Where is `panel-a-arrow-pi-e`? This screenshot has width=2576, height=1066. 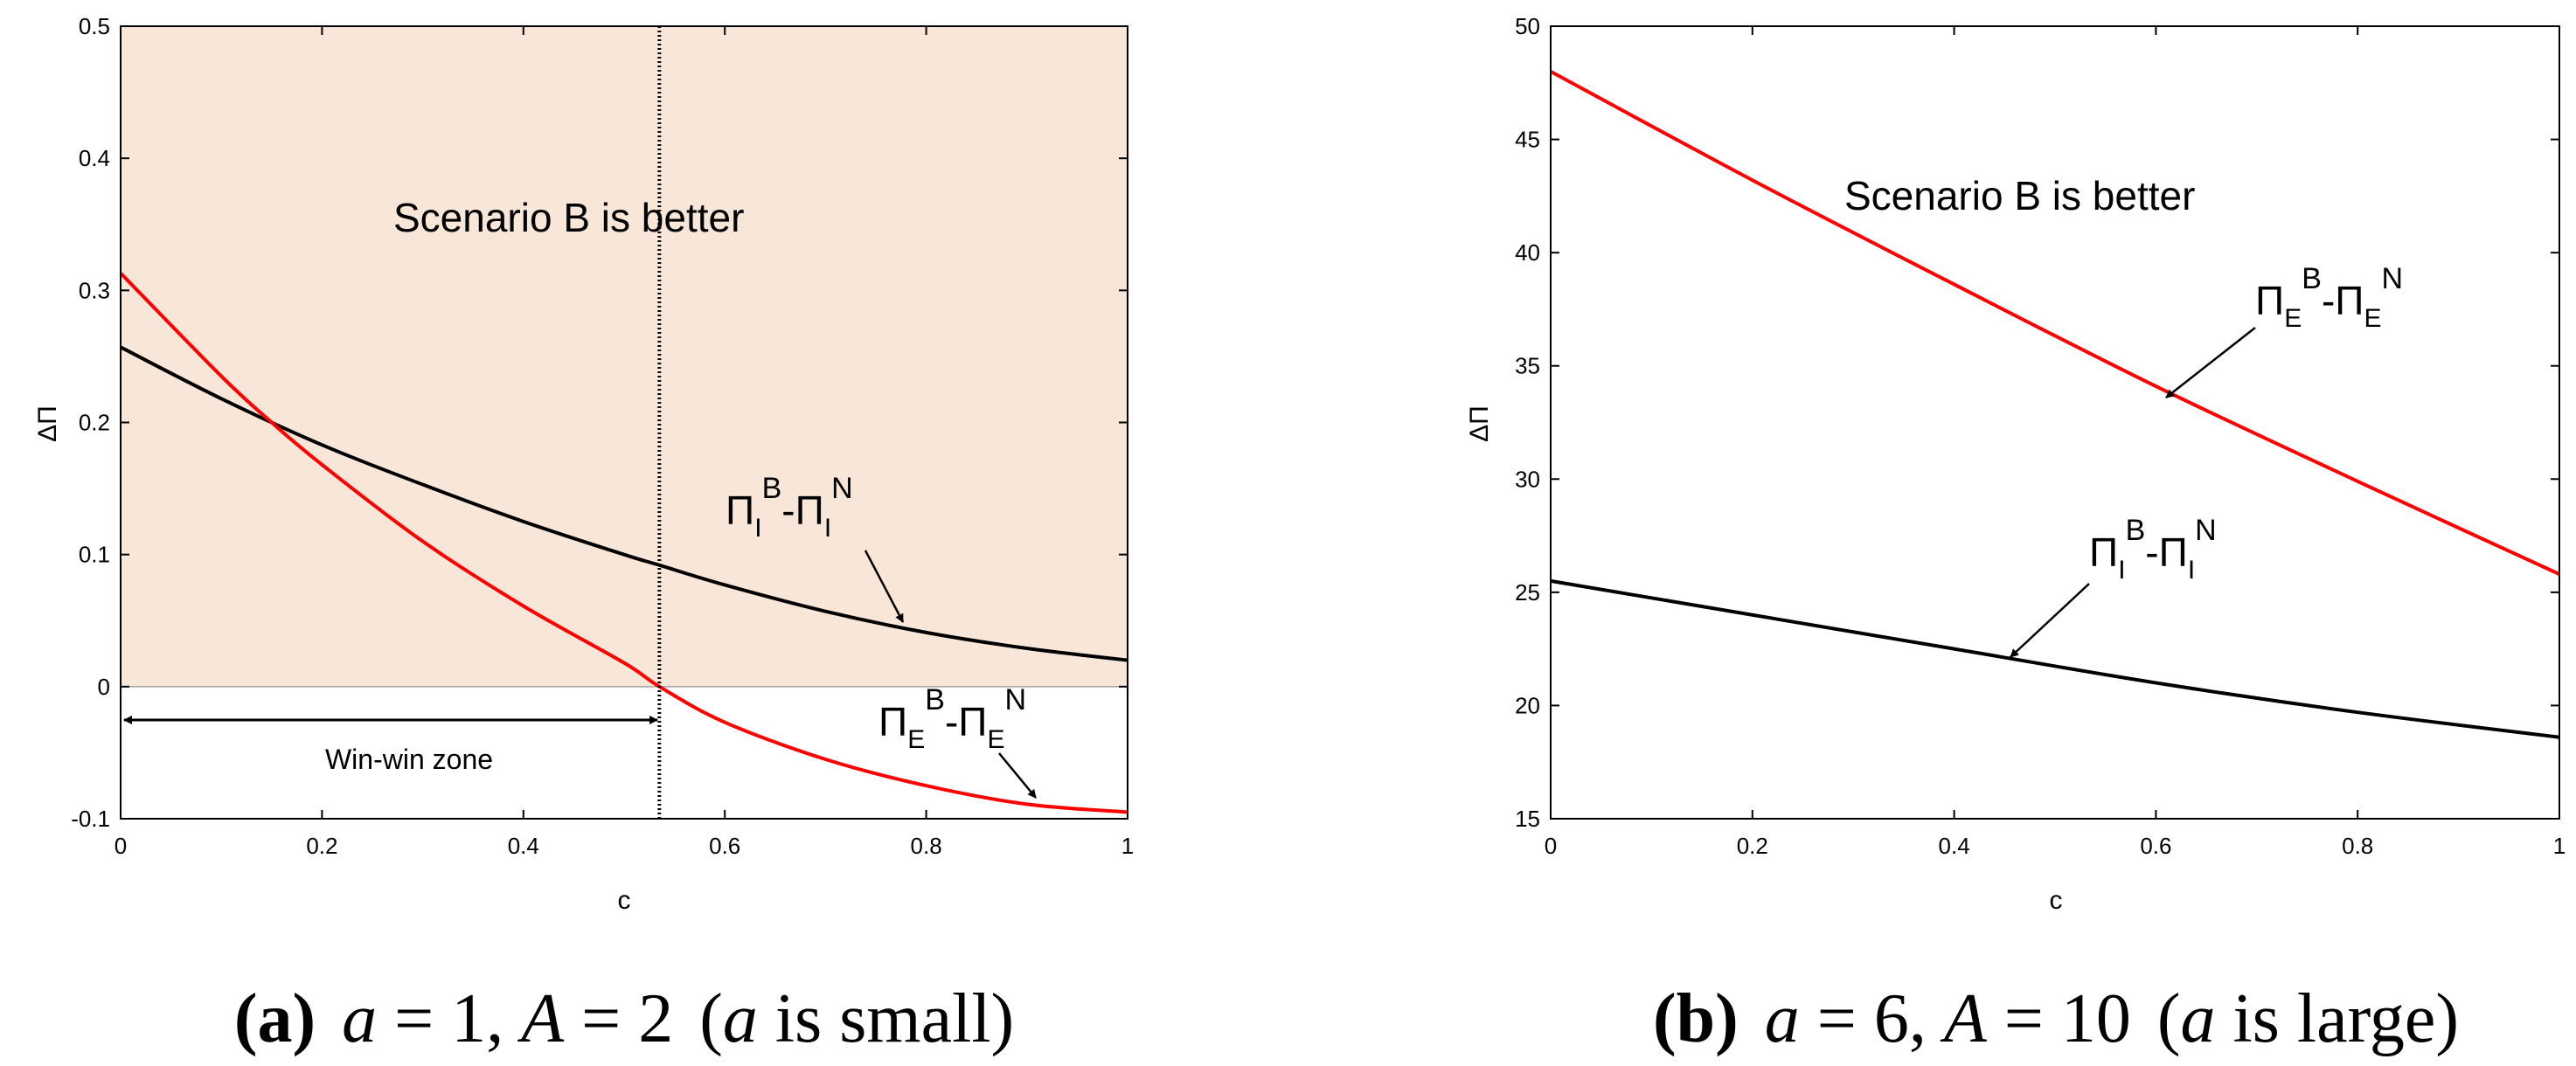 panel-a-arrow-pi-e is located at coordinates (1018, 776).